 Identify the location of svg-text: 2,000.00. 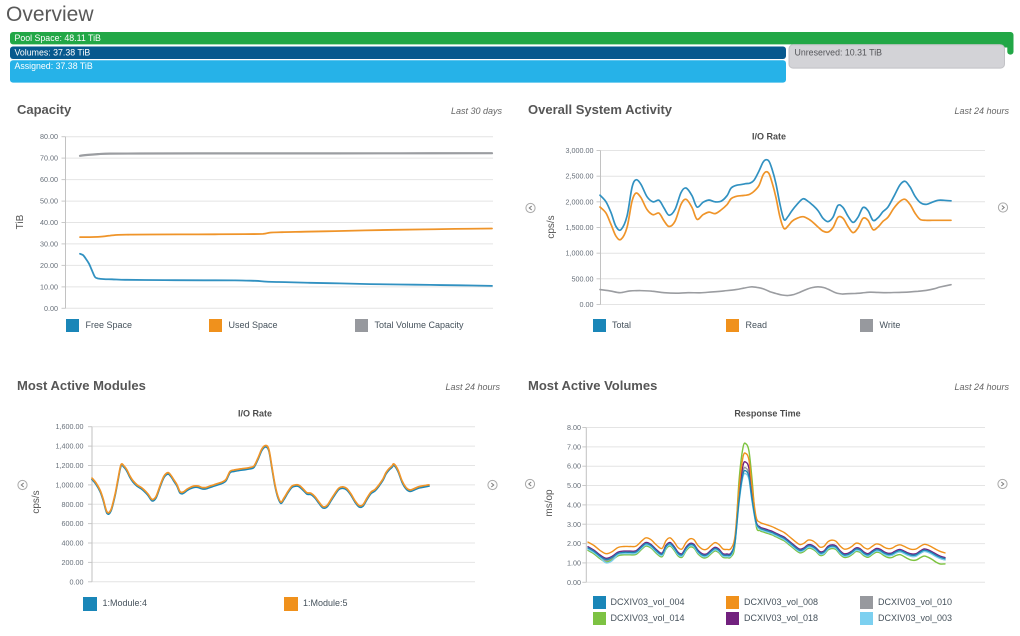
(580, 201).